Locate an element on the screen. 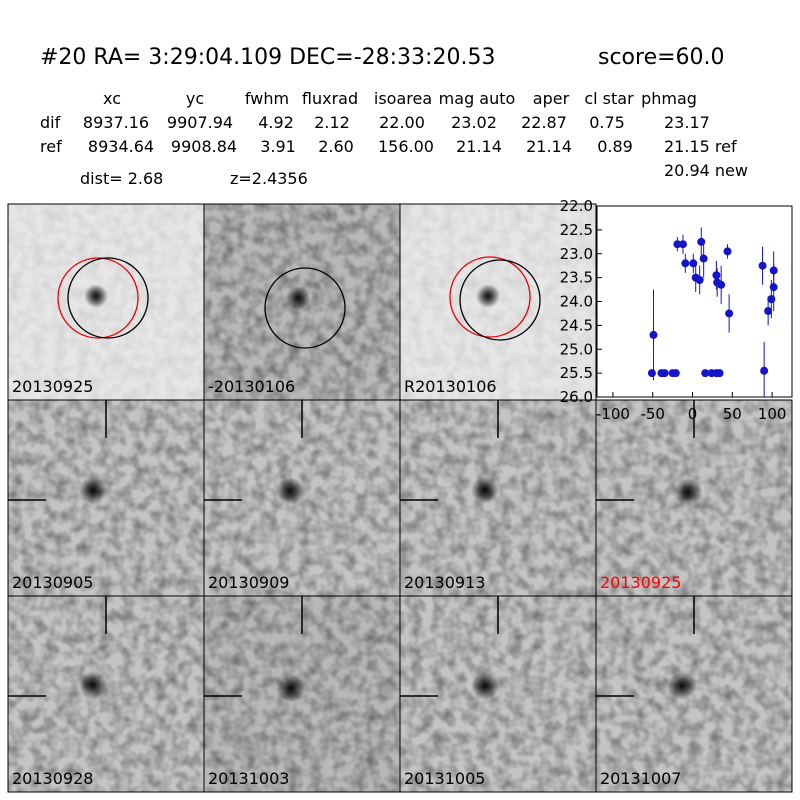  table-cell: 23.02 is located at coordinates (474, 122).